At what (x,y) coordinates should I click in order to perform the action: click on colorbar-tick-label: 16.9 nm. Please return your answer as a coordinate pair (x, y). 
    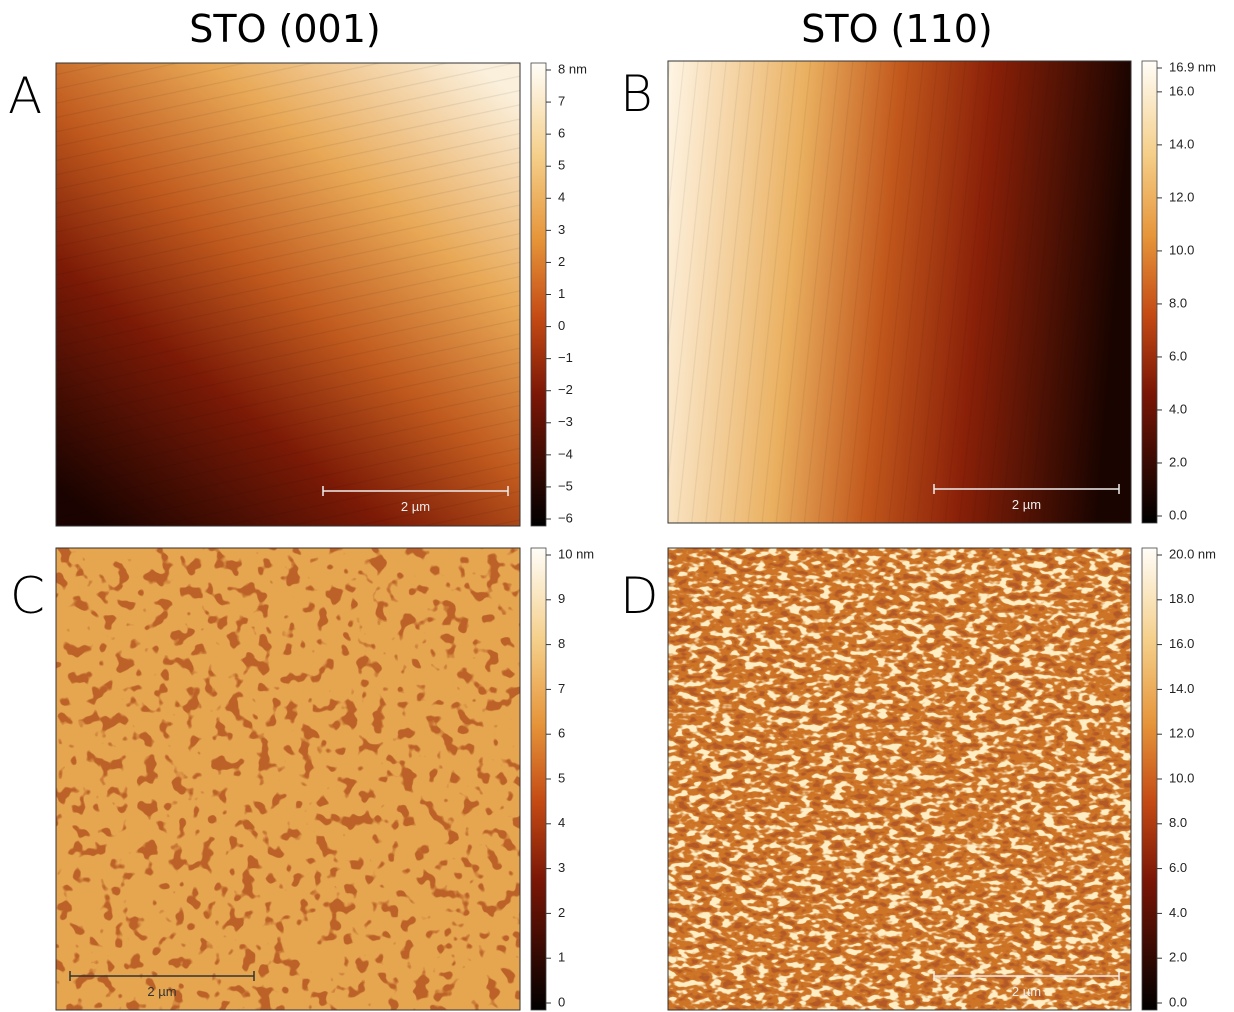
    Looking at the image, I should click on (1192, 66).